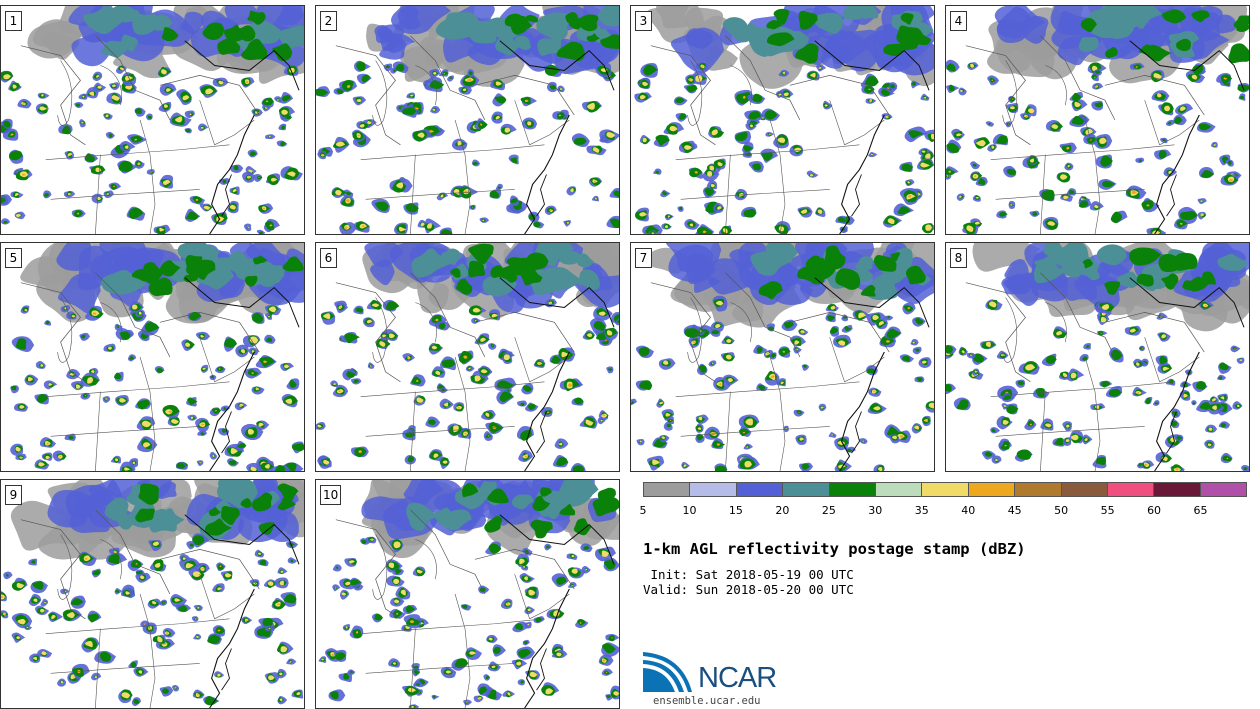 This screenshot has width=1260, height=709. What do you see at coordinates (1014, 510) in the screenshot?
I see `colorbar-tick-label: 45` at bounding box center [1014, 510].